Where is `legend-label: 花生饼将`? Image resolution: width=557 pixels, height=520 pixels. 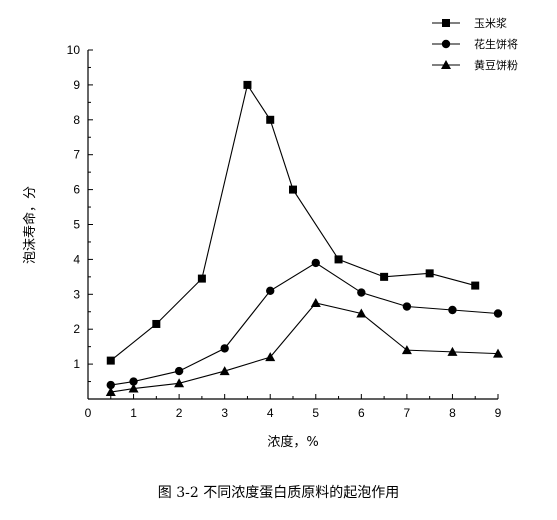 legend-label: 花生饼将 is located at coordinates (496, 44).